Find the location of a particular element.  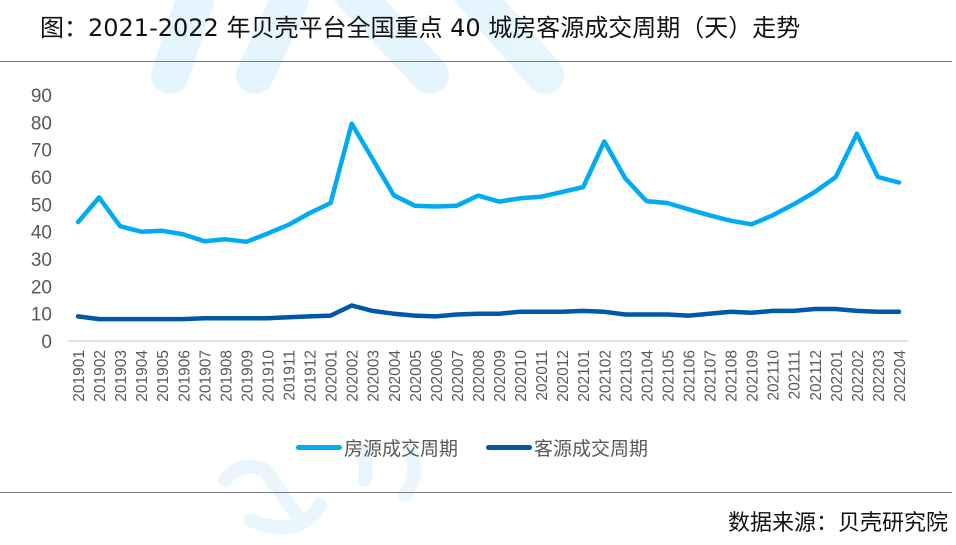

x-tick-label: 202107 is located at coordinates (711, 376).